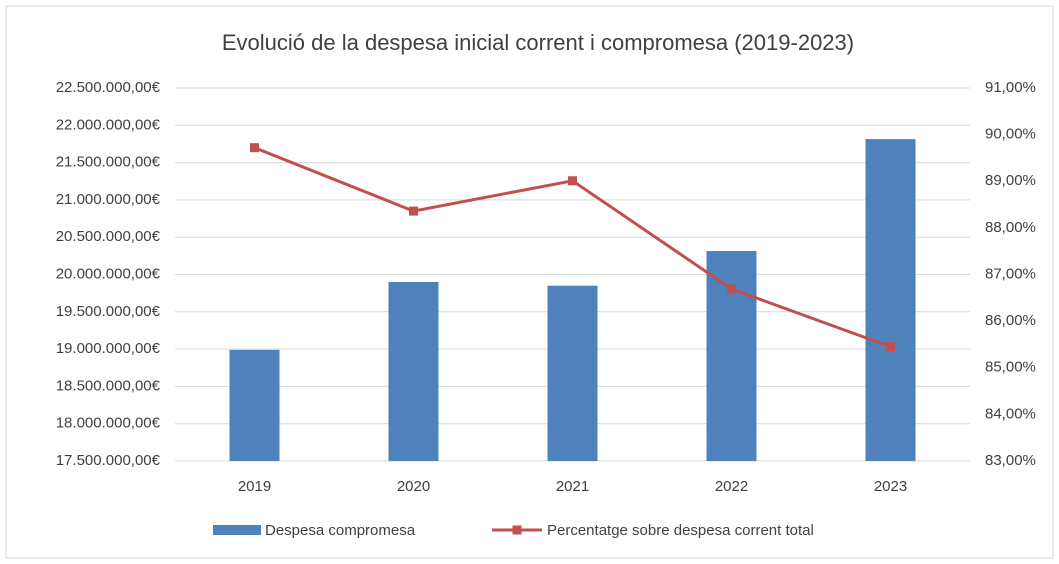 The image size is (1059, 564). What do you see at coordinates (1010, 367) in the screenshot?
I see `y2-tick-label: 85,00%` at bounding box center [1010, 367].